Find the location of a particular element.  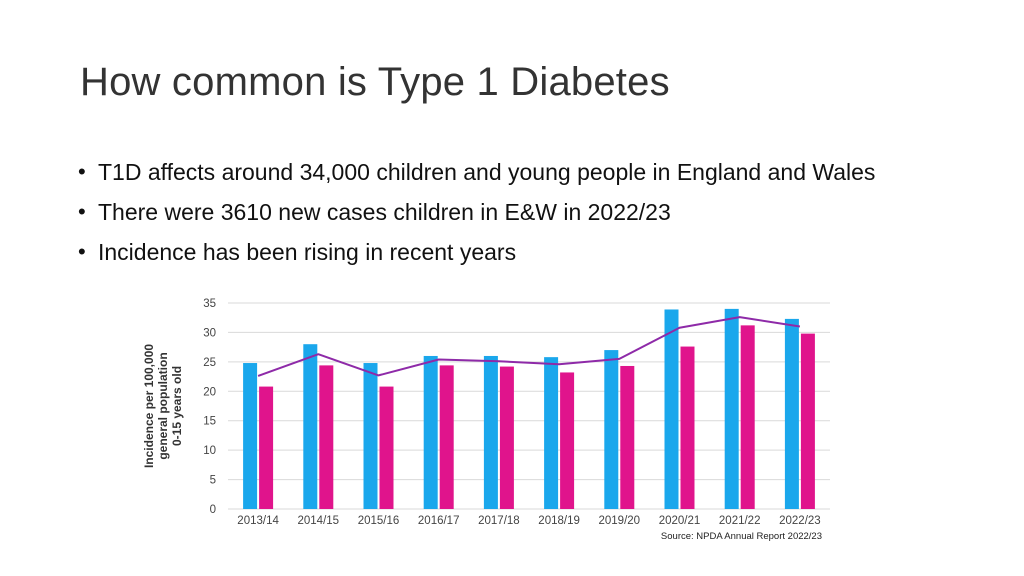

y-axis-label-line: 0-15 years old is located at coordinates (177, 406).